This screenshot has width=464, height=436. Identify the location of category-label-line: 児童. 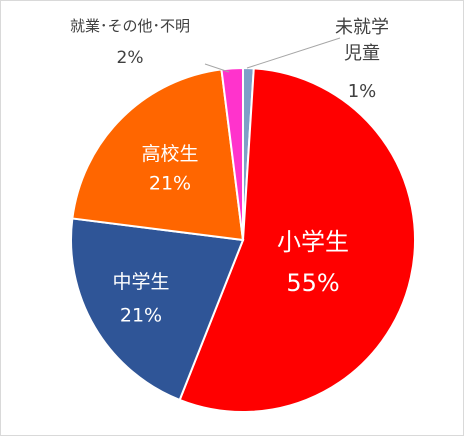
(362, 53).